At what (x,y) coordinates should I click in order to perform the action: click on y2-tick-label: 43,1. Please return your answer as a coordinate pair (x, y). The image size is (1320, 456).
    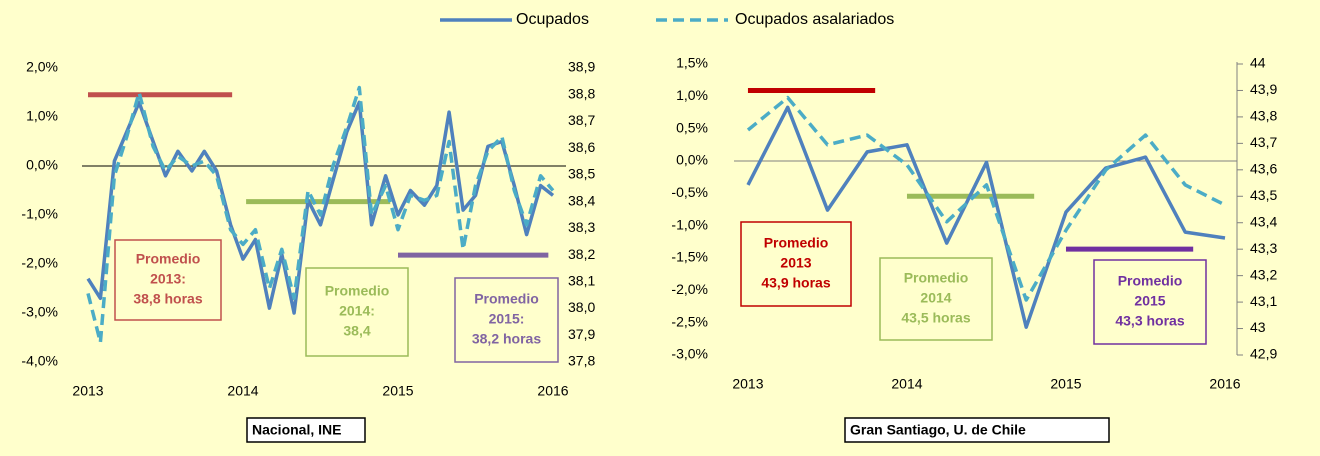
    Looking at the image, I should click on (1263, 301).